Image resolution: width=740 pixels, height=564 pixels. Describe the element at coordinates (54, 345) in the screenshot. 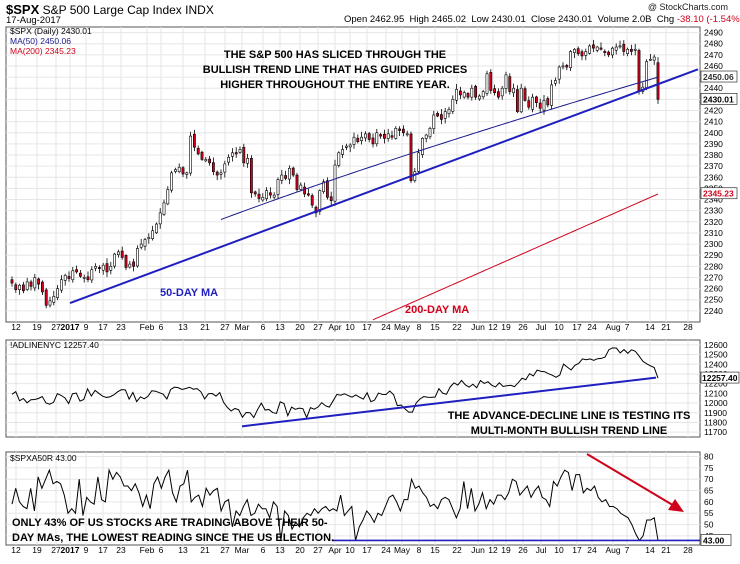

I see `legend-adline: !ADLINENYC 12257.40` at that location.